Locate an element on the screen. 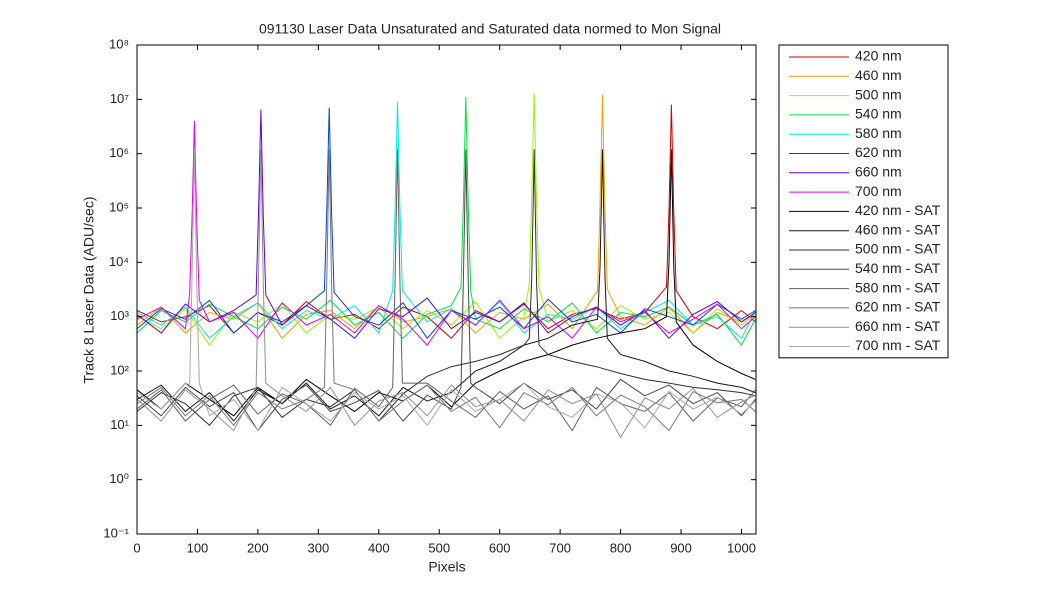 The image size is (1050, 600). x-tick-label: 700 is located at coordinates (560, 547).